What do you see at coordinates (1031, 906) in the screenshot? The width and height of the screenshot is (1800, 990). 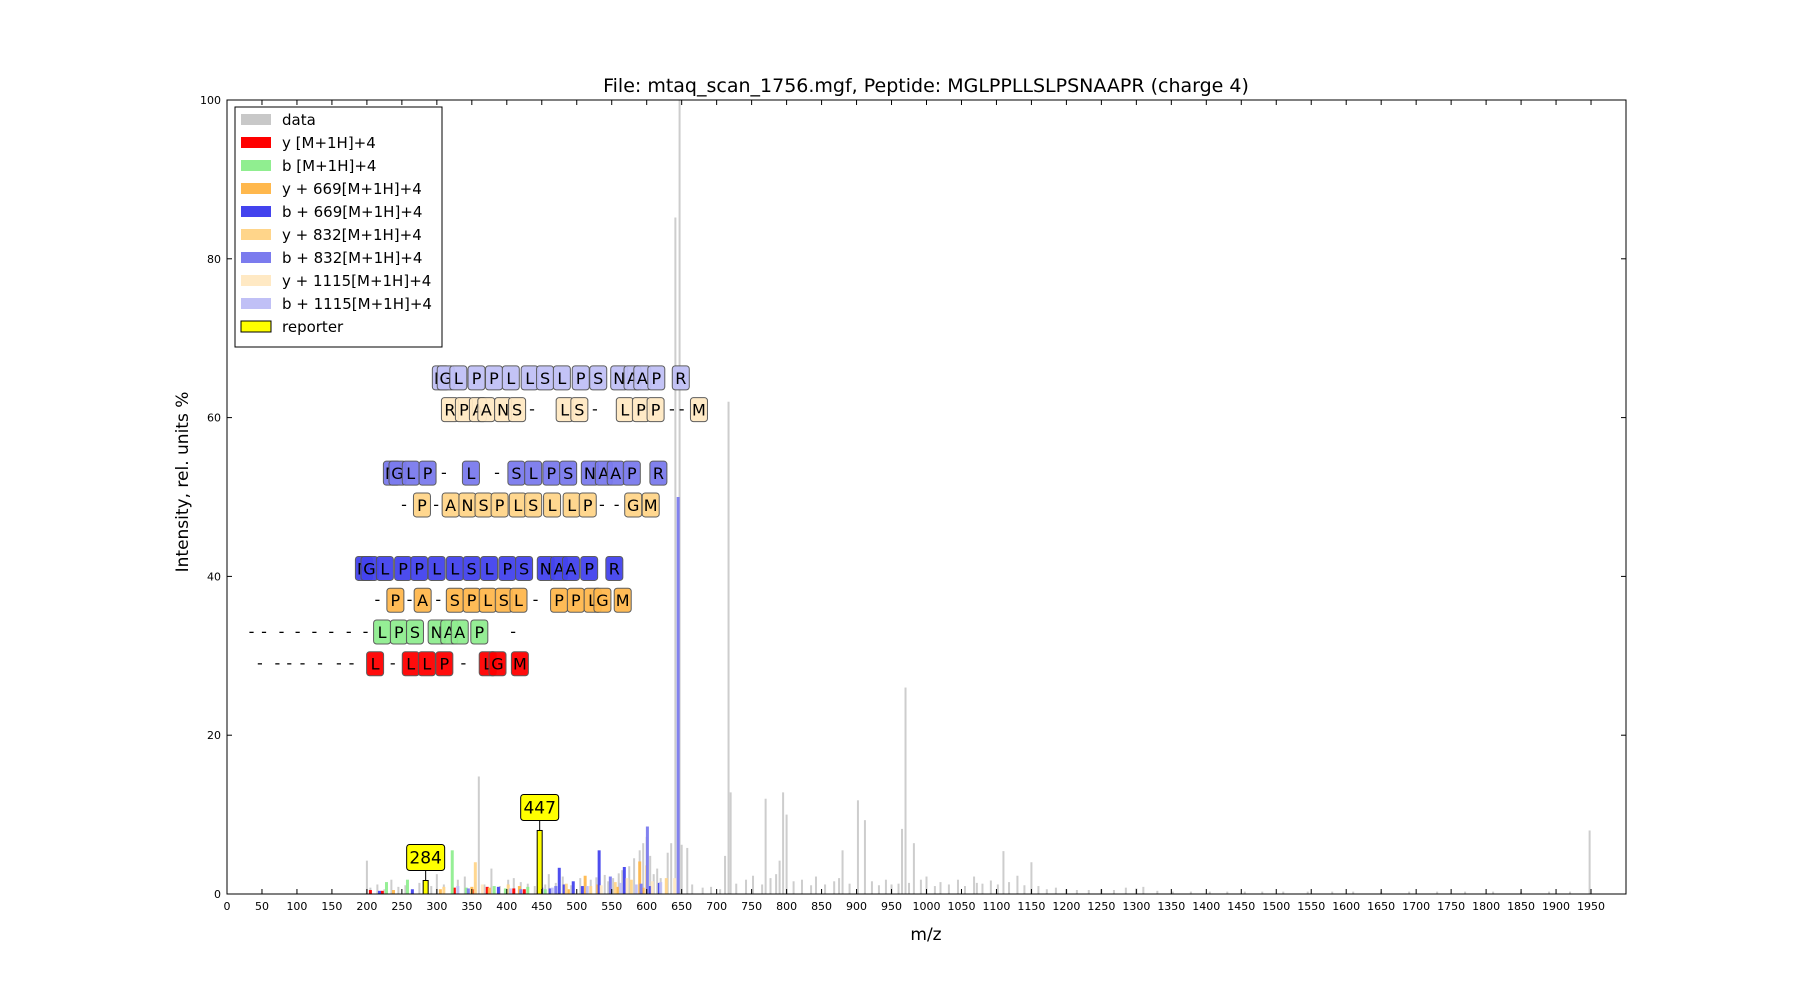 I see `x-tick-label: 1150` at bounding box center [1031, 906].